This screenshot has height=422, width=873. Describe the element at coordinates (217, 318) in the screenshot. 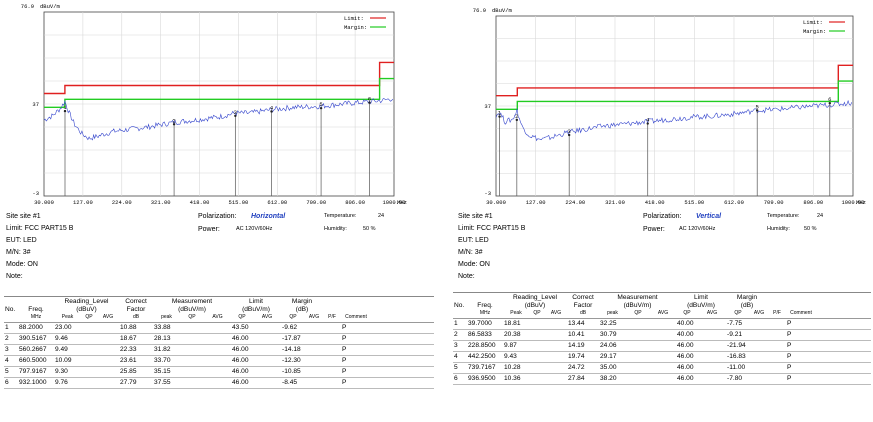

I see `unit-avg2: AVG` at that location.